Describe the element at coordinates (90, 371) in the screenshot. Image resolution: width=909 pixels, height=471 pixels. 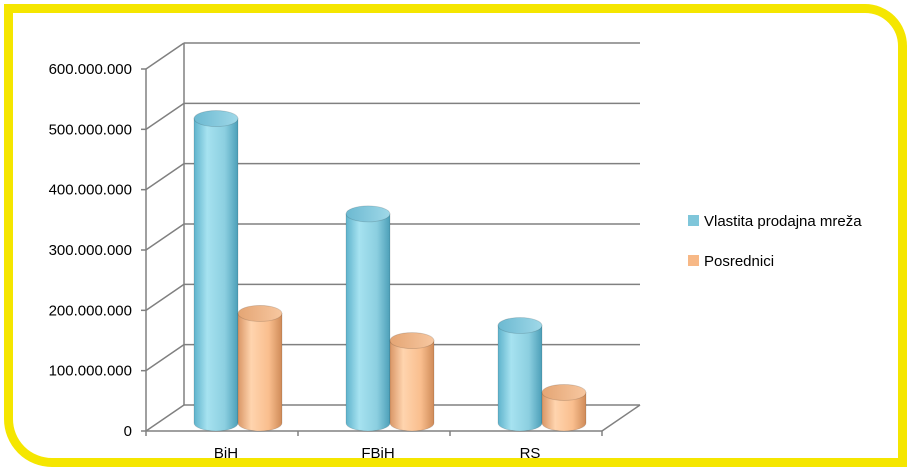
I see `y-tick-label: 100.000.000` at that location.